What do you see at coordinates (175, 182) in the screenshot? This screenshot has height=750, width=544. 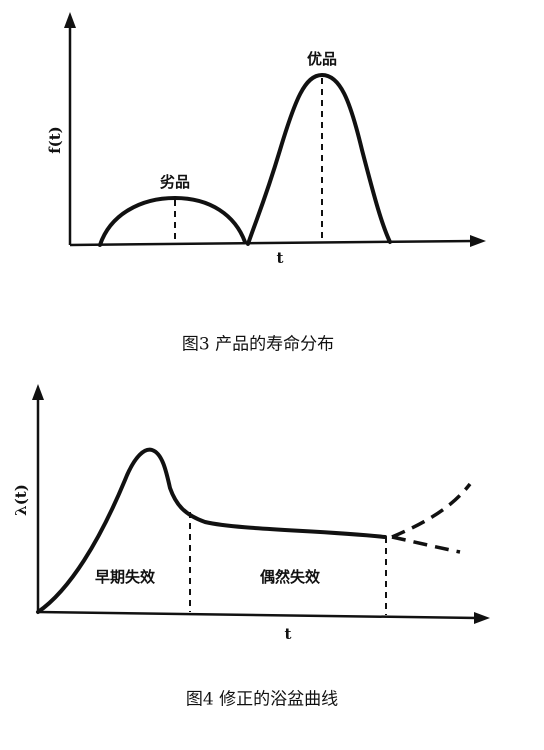 I see `low-label: 劣品` at bounding box center [175, 182].